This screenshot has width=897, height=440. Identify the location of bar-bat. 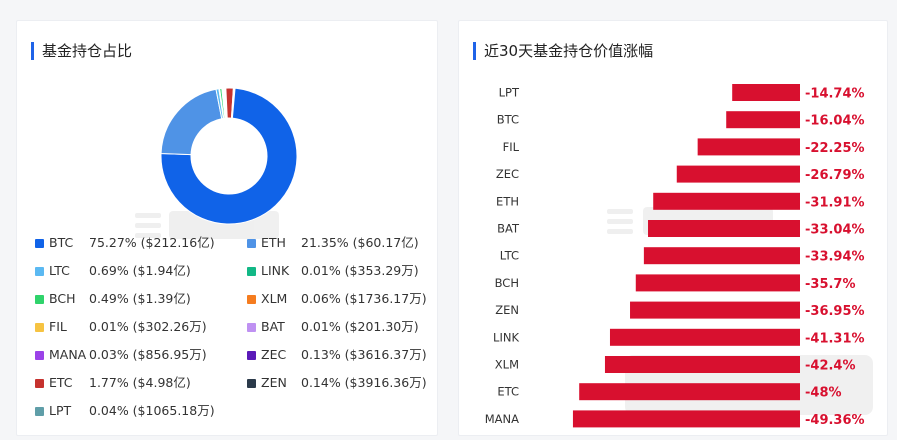
(724, 228).